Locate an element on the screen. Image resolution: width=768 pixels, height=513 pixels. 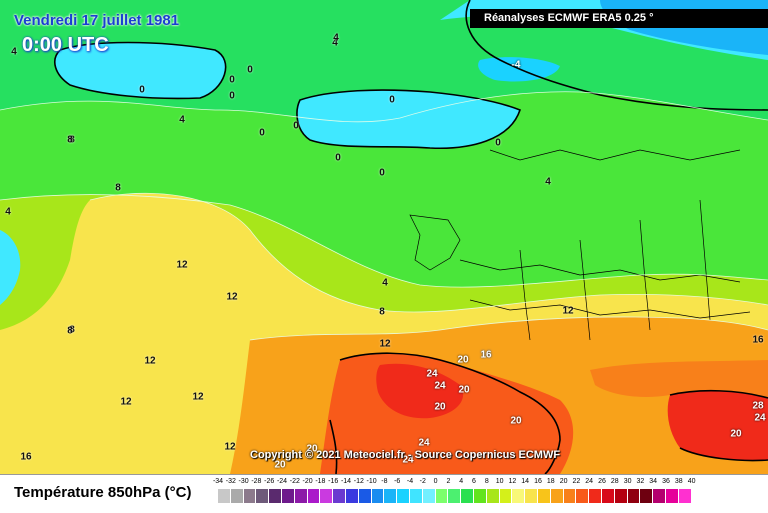
legend-tick: -32 is located at coordinates (230, 481).